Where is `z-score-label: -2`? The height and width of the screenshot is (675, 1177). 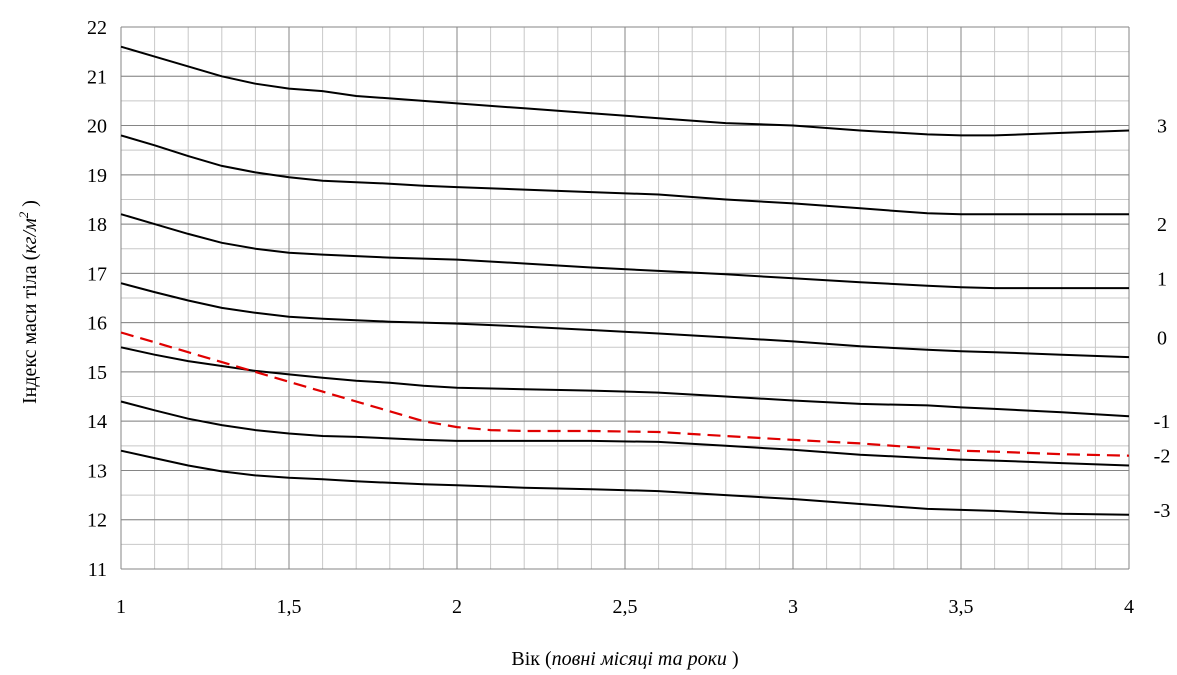
z-score-label: -2 is located at coordinates (1162, 457).